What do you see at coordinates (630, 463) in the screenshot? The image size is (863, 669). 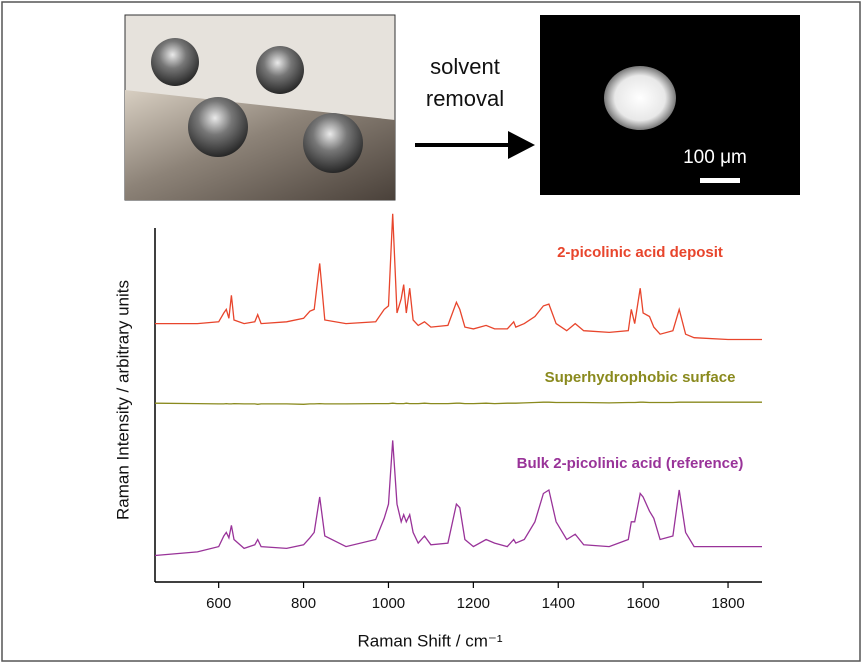 I see `series-label: Bulk 2-picolinic acid (reference)` at bounding box center [630, 463].